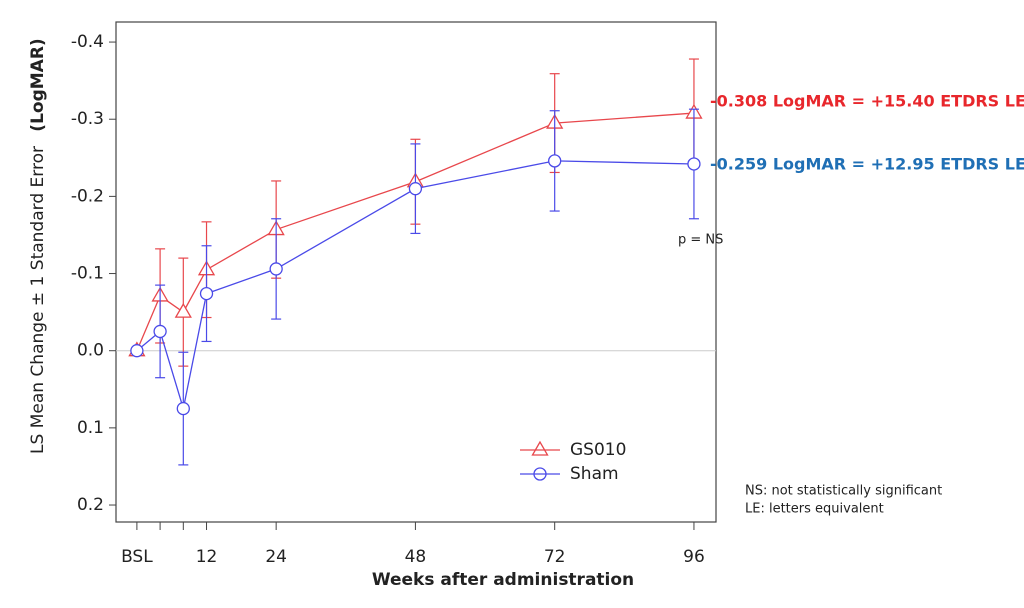 The width and height of the screenshot is (1024, 608). What do you see at coordinates (87, 196) in the screenshot?
I see `y-tick-label: -0.2` at bounding box center [87, 196].